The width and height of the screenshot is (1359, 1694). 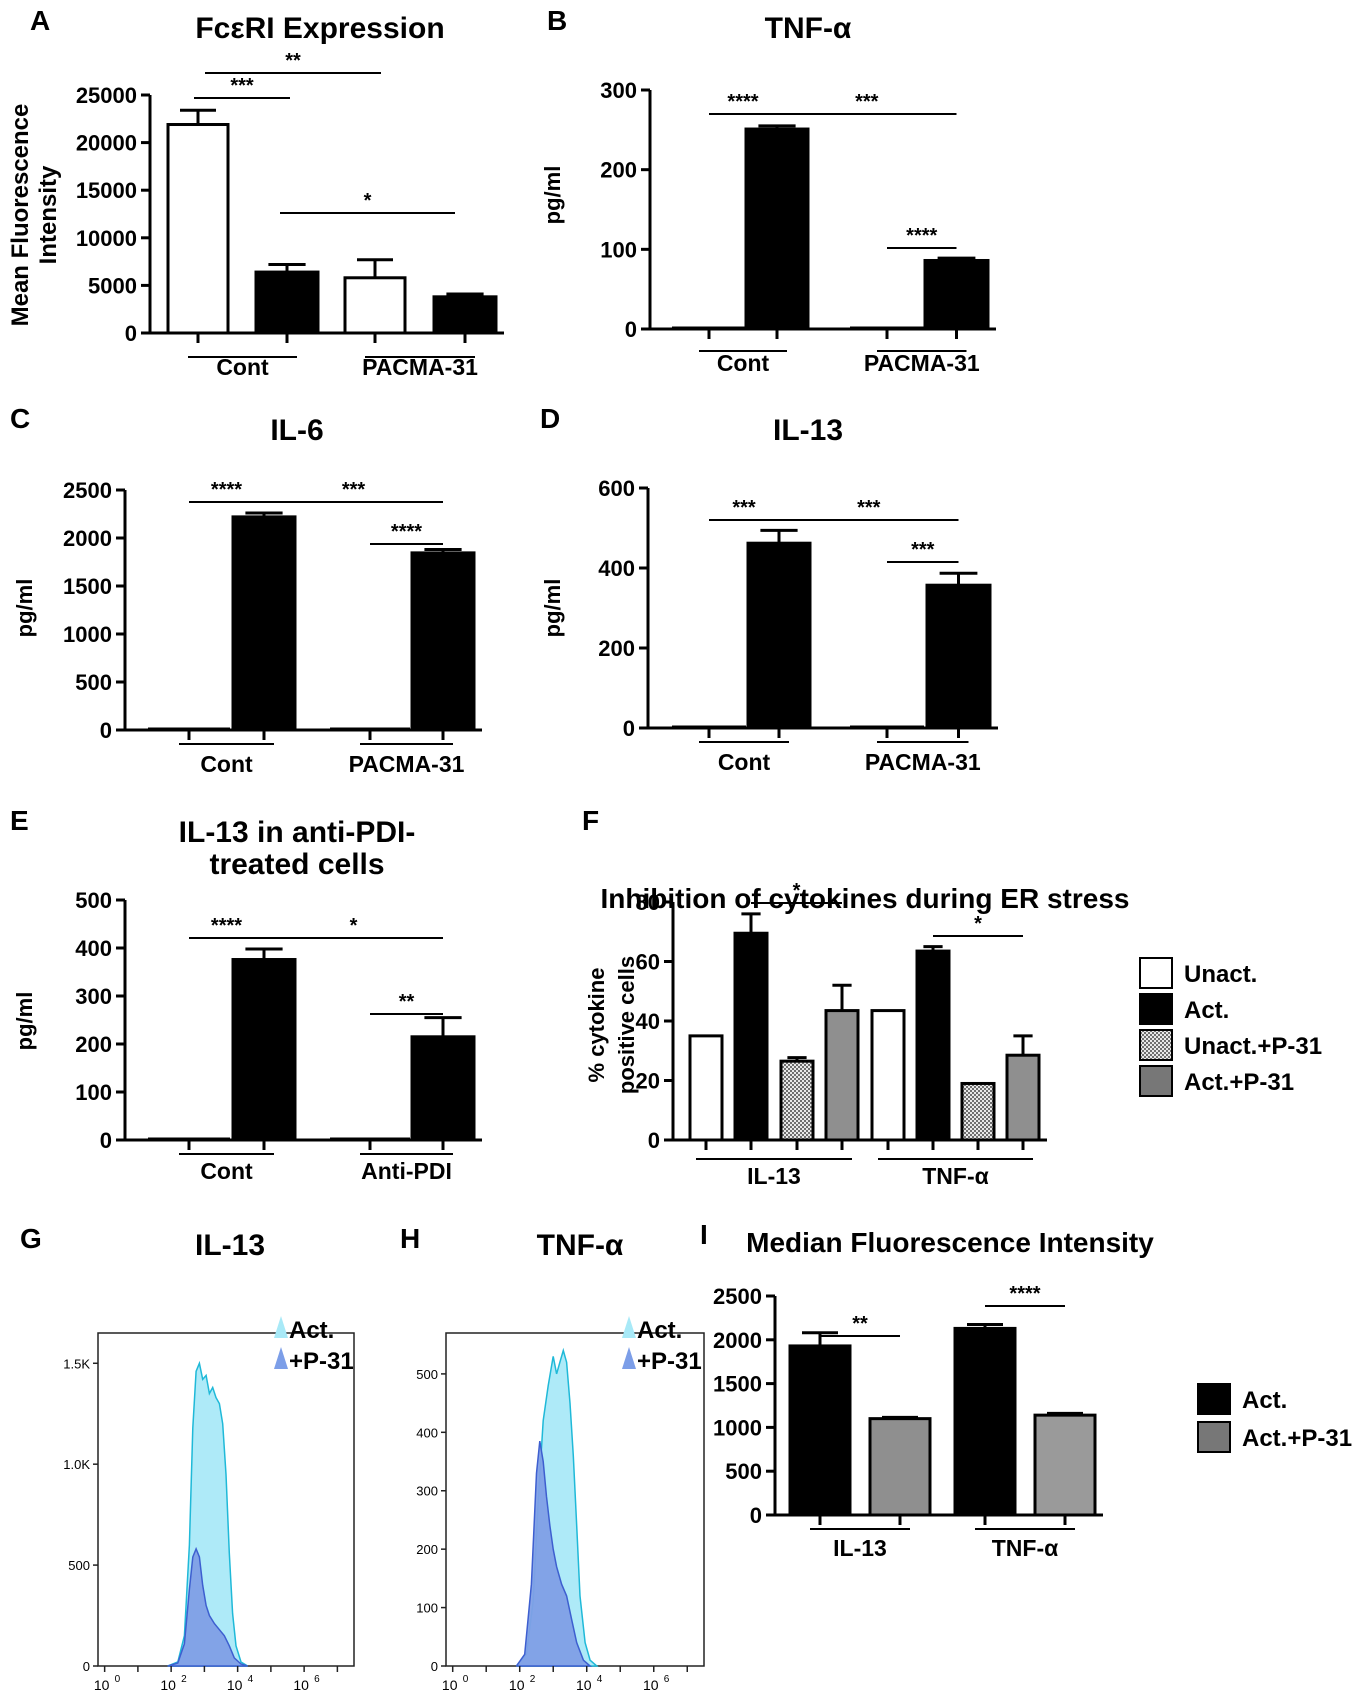 What do you see at coordinates (76, 1464) in the screenshot?
I see `y-tick-label-G: 1.0K` at bounding box center [76, 1464].